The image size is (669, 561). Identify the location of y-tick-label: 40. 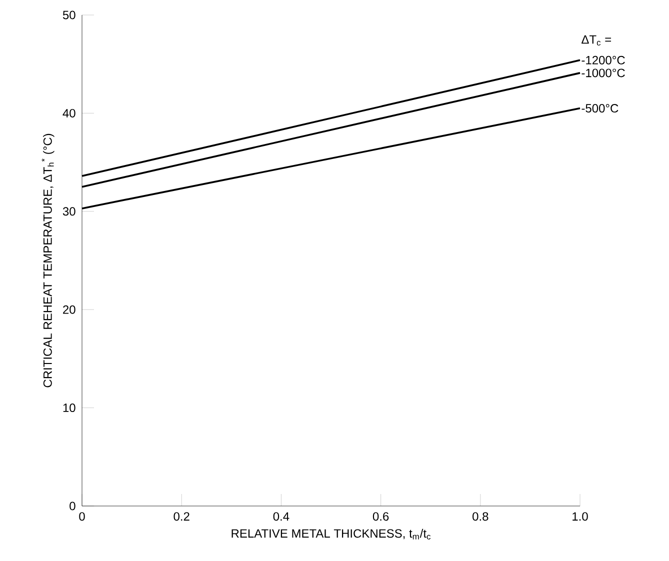
(69, 113).